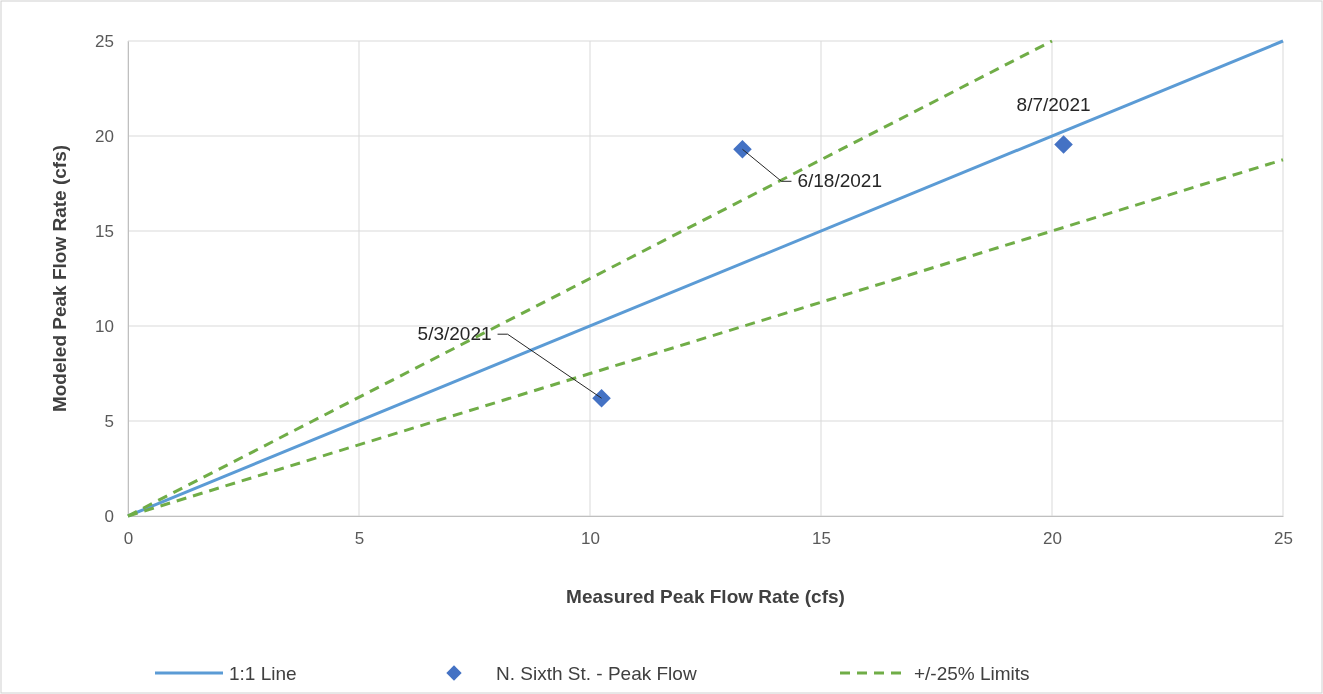 The image size is (1323, 694). Describe the element at coordinates (839, 181) in the screenshot. I see `annotation: 6/18/2021` at that location.